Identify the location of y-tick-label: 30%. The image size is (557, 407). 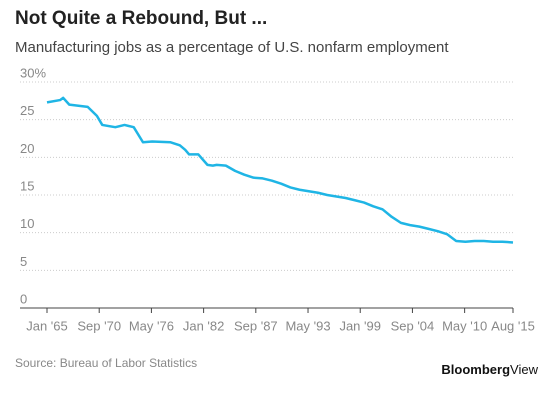
(33, 72).